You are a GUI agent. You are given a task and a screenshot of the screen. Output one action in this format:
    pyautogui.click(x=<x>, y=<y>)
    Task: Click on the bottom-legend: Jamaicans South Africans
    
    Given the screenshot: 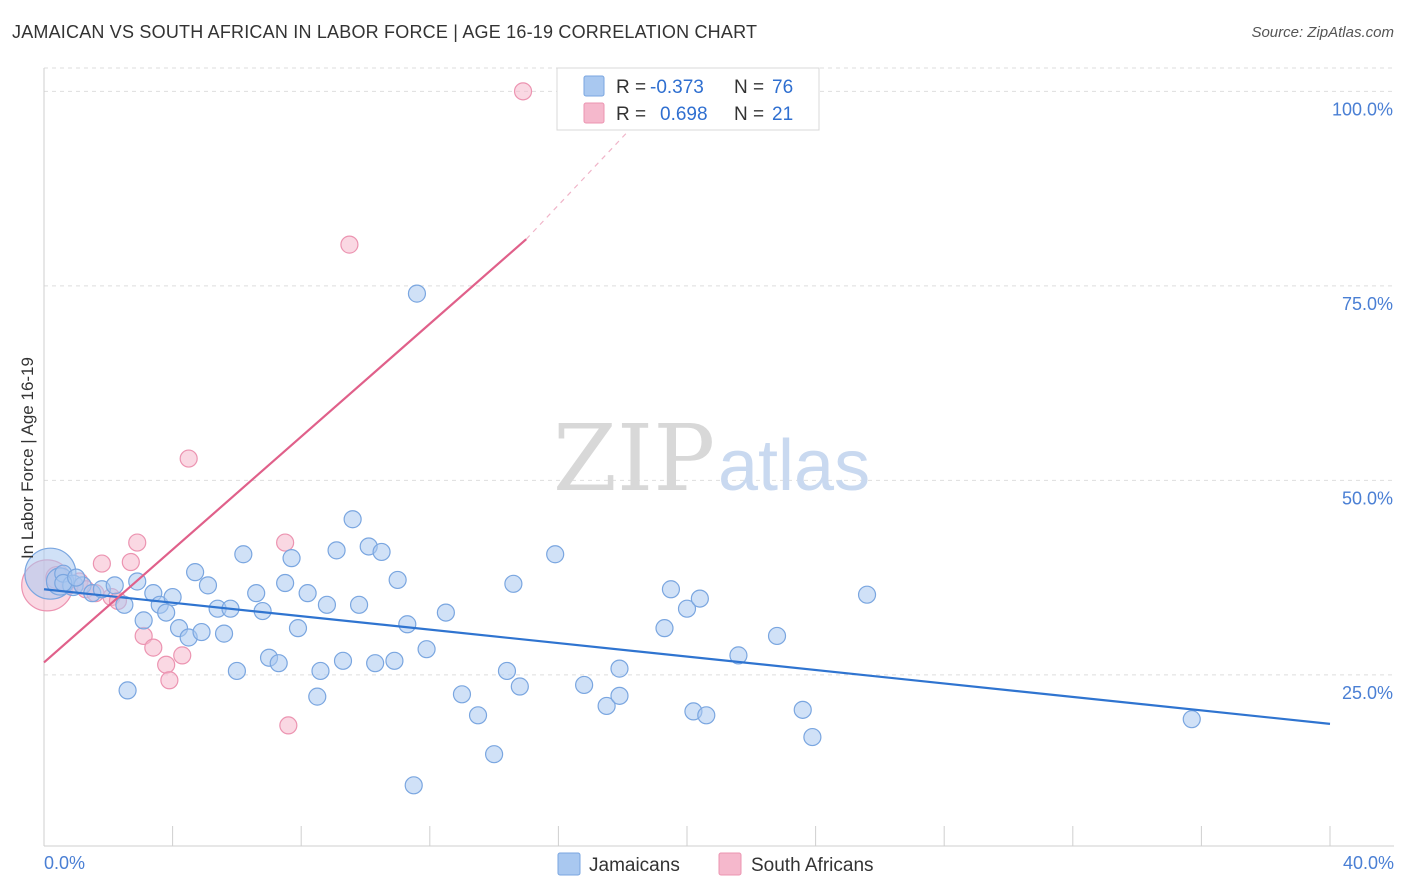 What is the action you would take?
    pyautogui.click(x=715, y=864)
    